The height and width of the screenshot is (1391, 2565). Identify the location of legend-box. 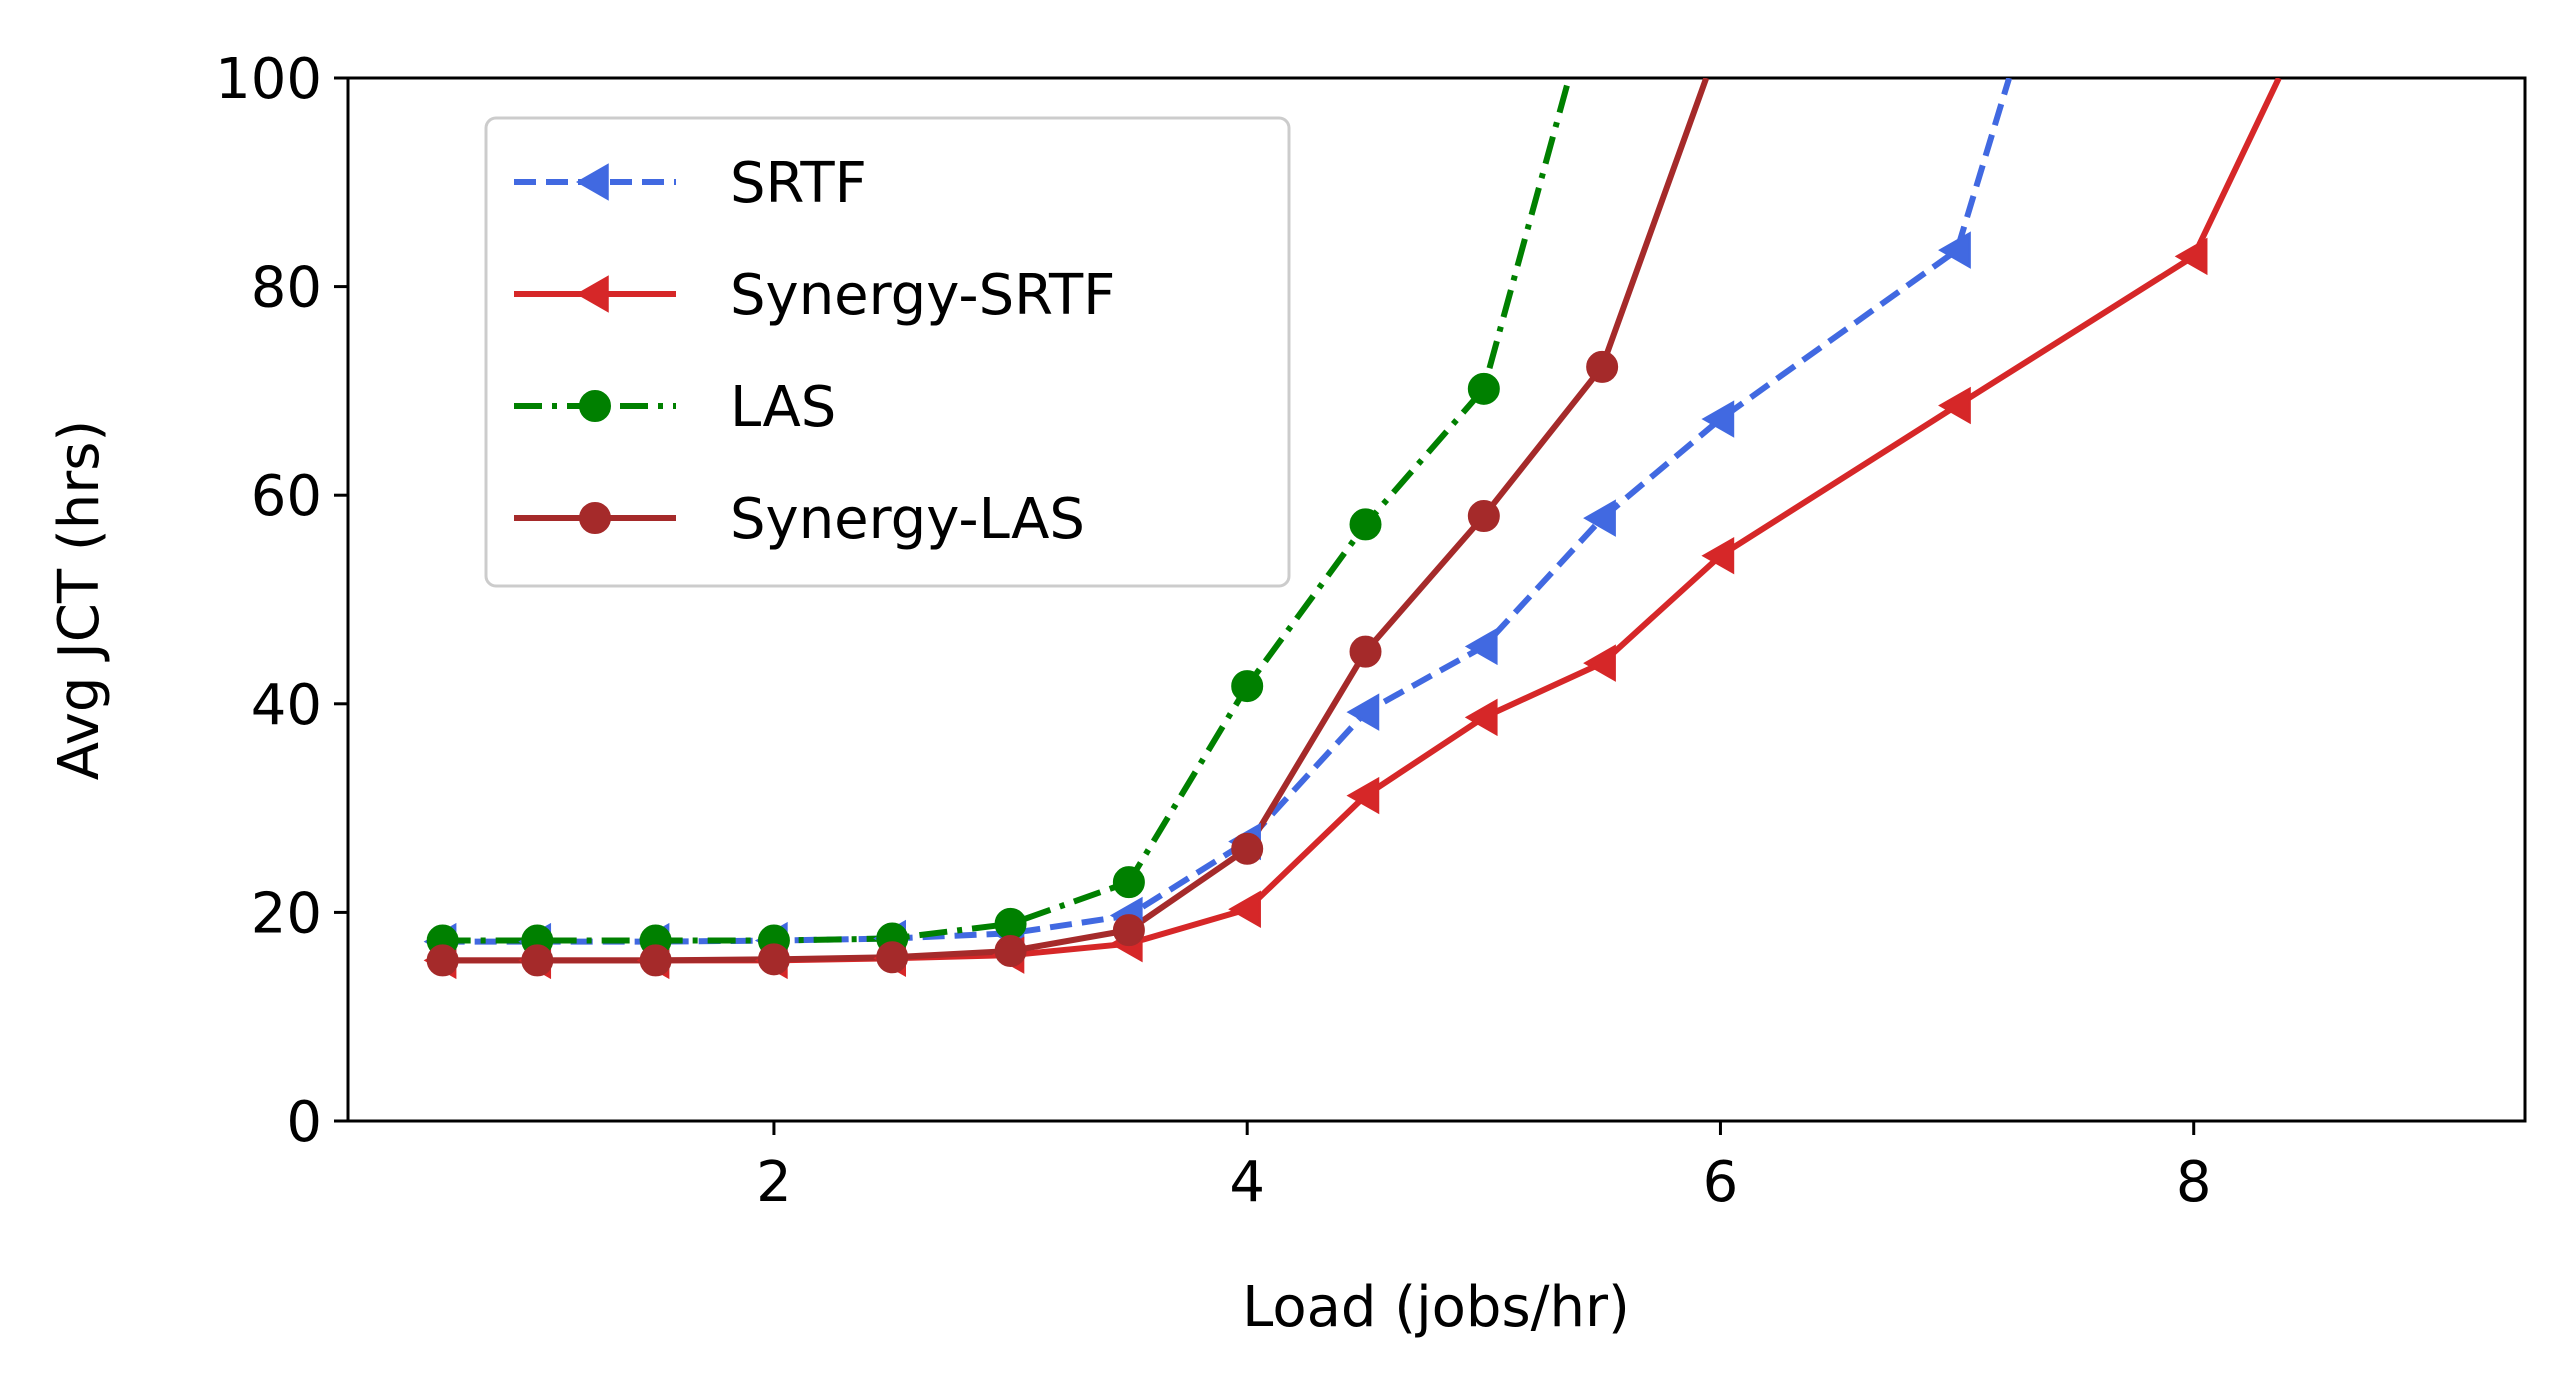
(887, 352).